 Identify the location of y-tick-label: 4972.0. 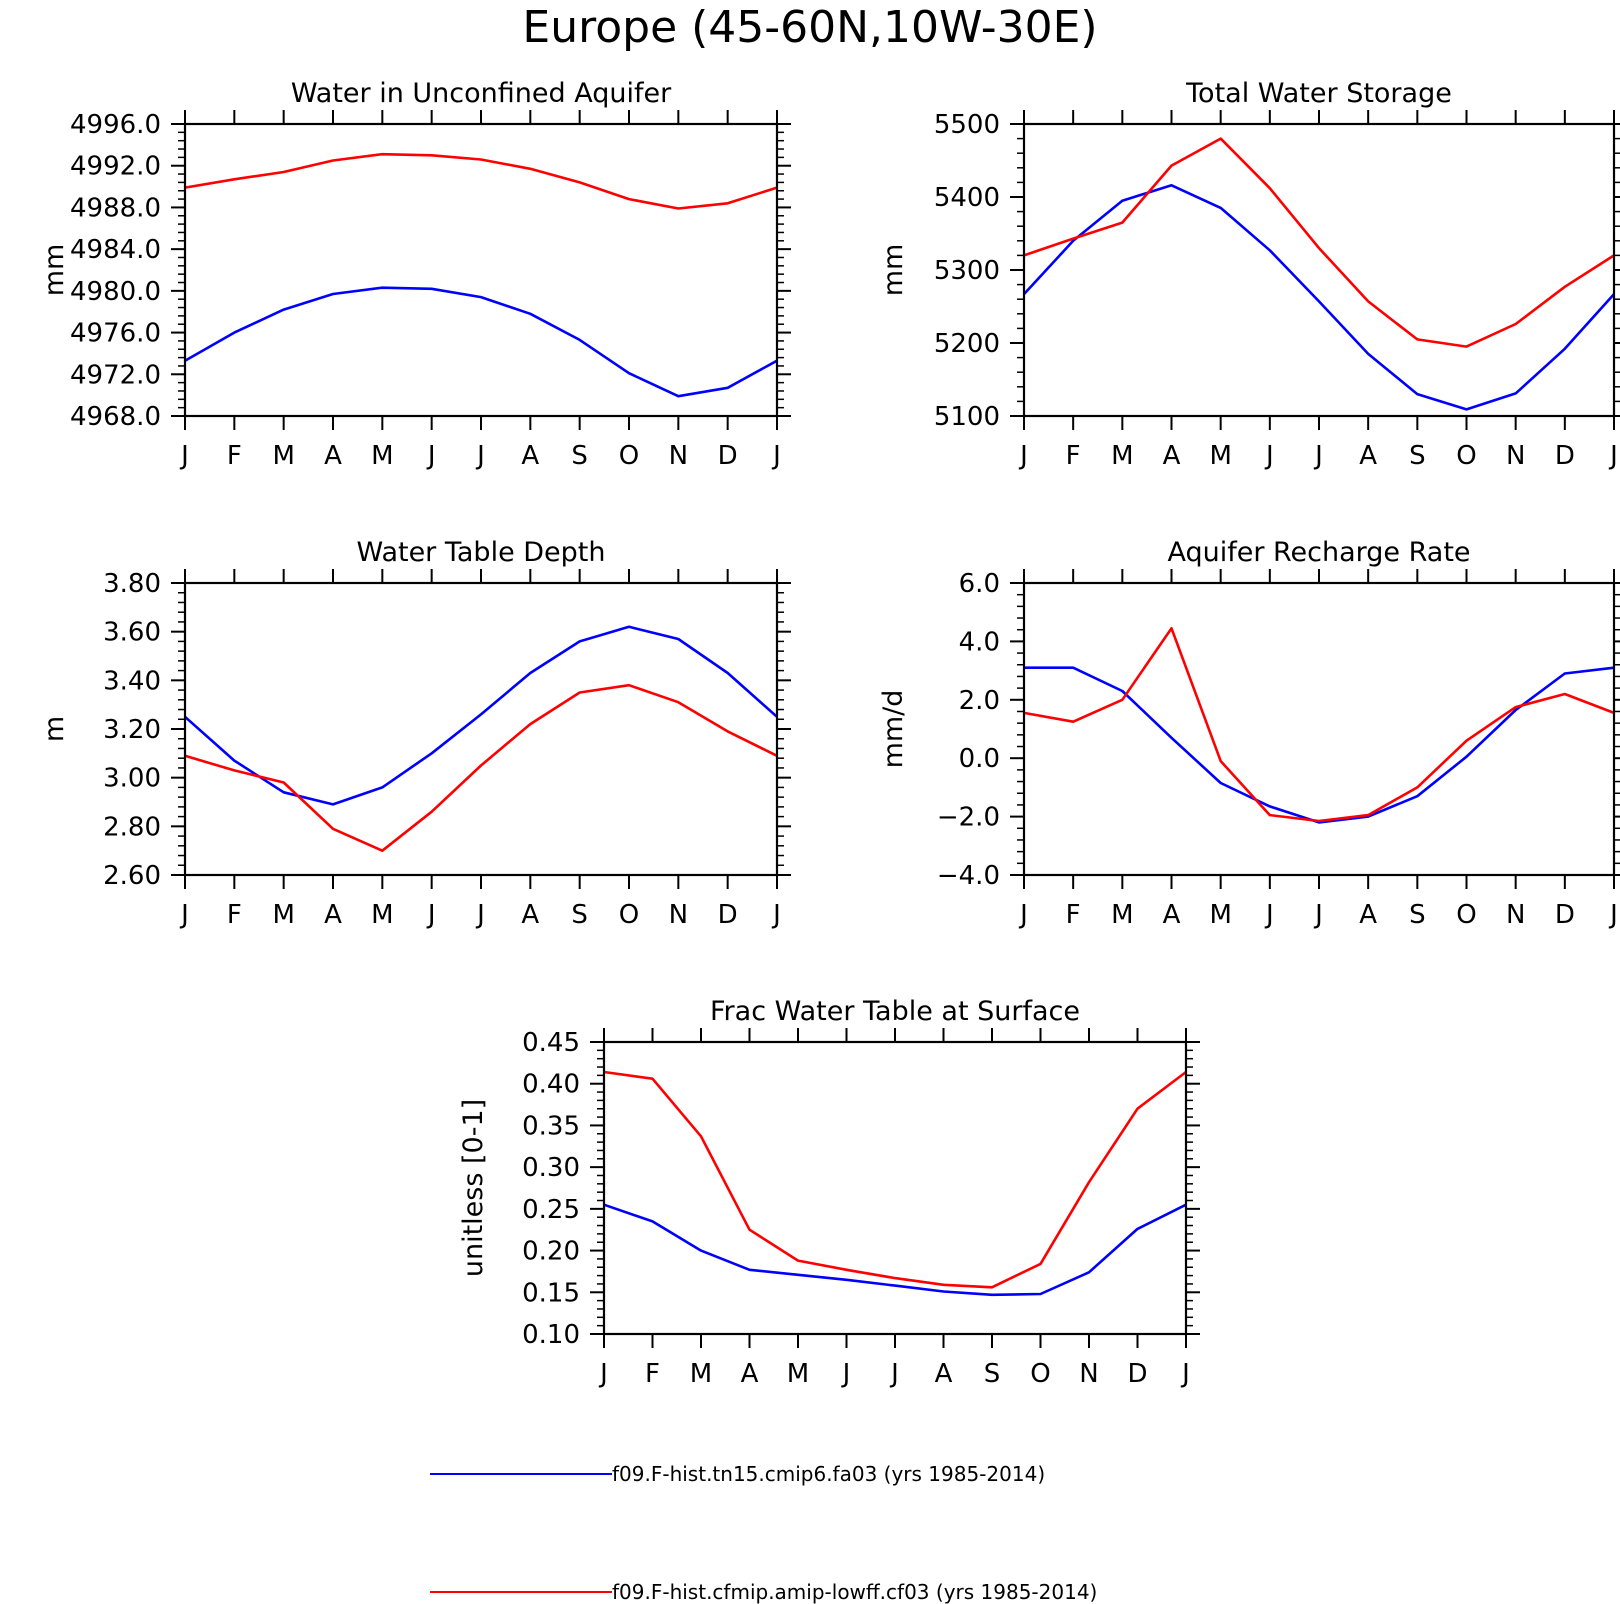
(115, 375).